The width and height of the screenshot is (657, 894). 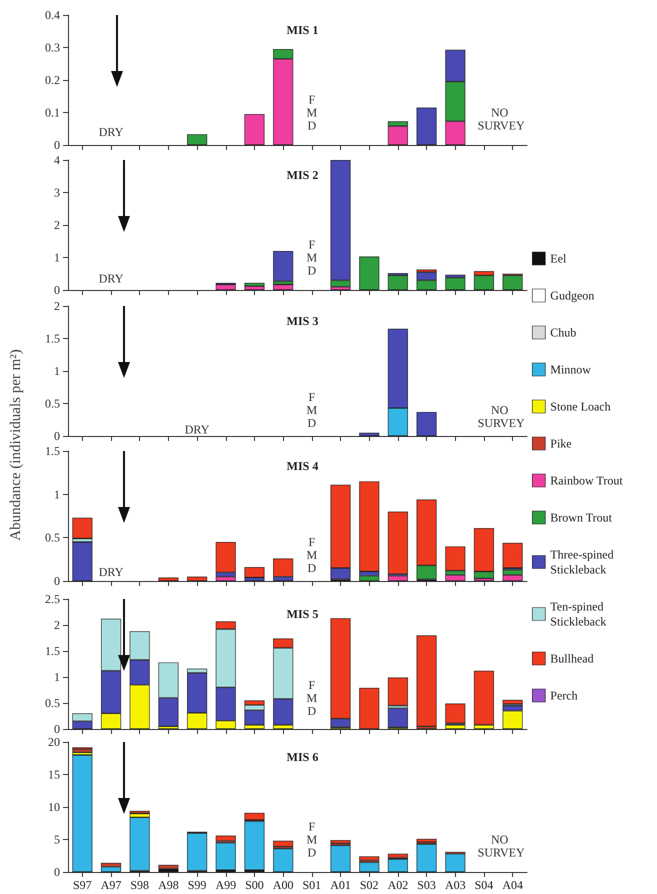 I want to click on text: MIS 2, so click(x=302, y=175).